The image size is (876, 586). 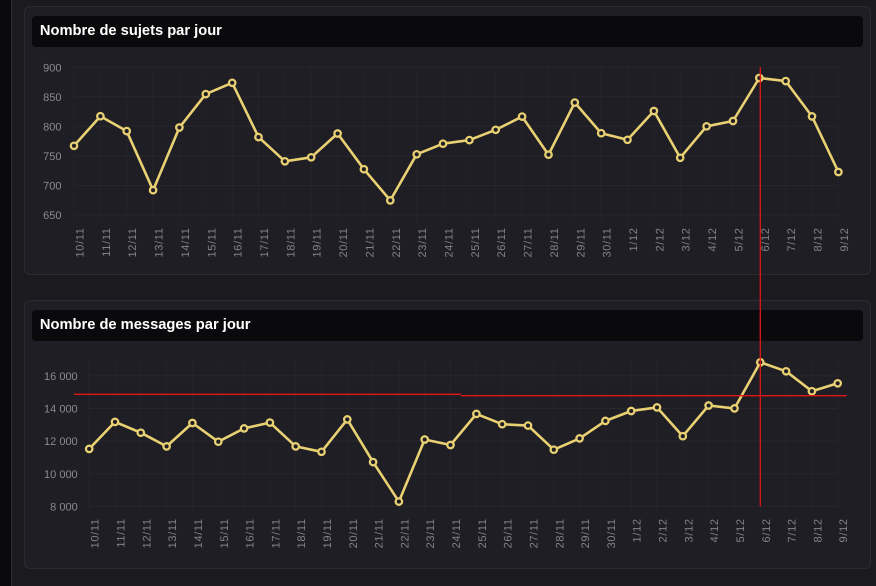 What do you see at coordinates (52, 187) in the screenshot?
I see `svg-text: 700` at bounding box center [52, 187].